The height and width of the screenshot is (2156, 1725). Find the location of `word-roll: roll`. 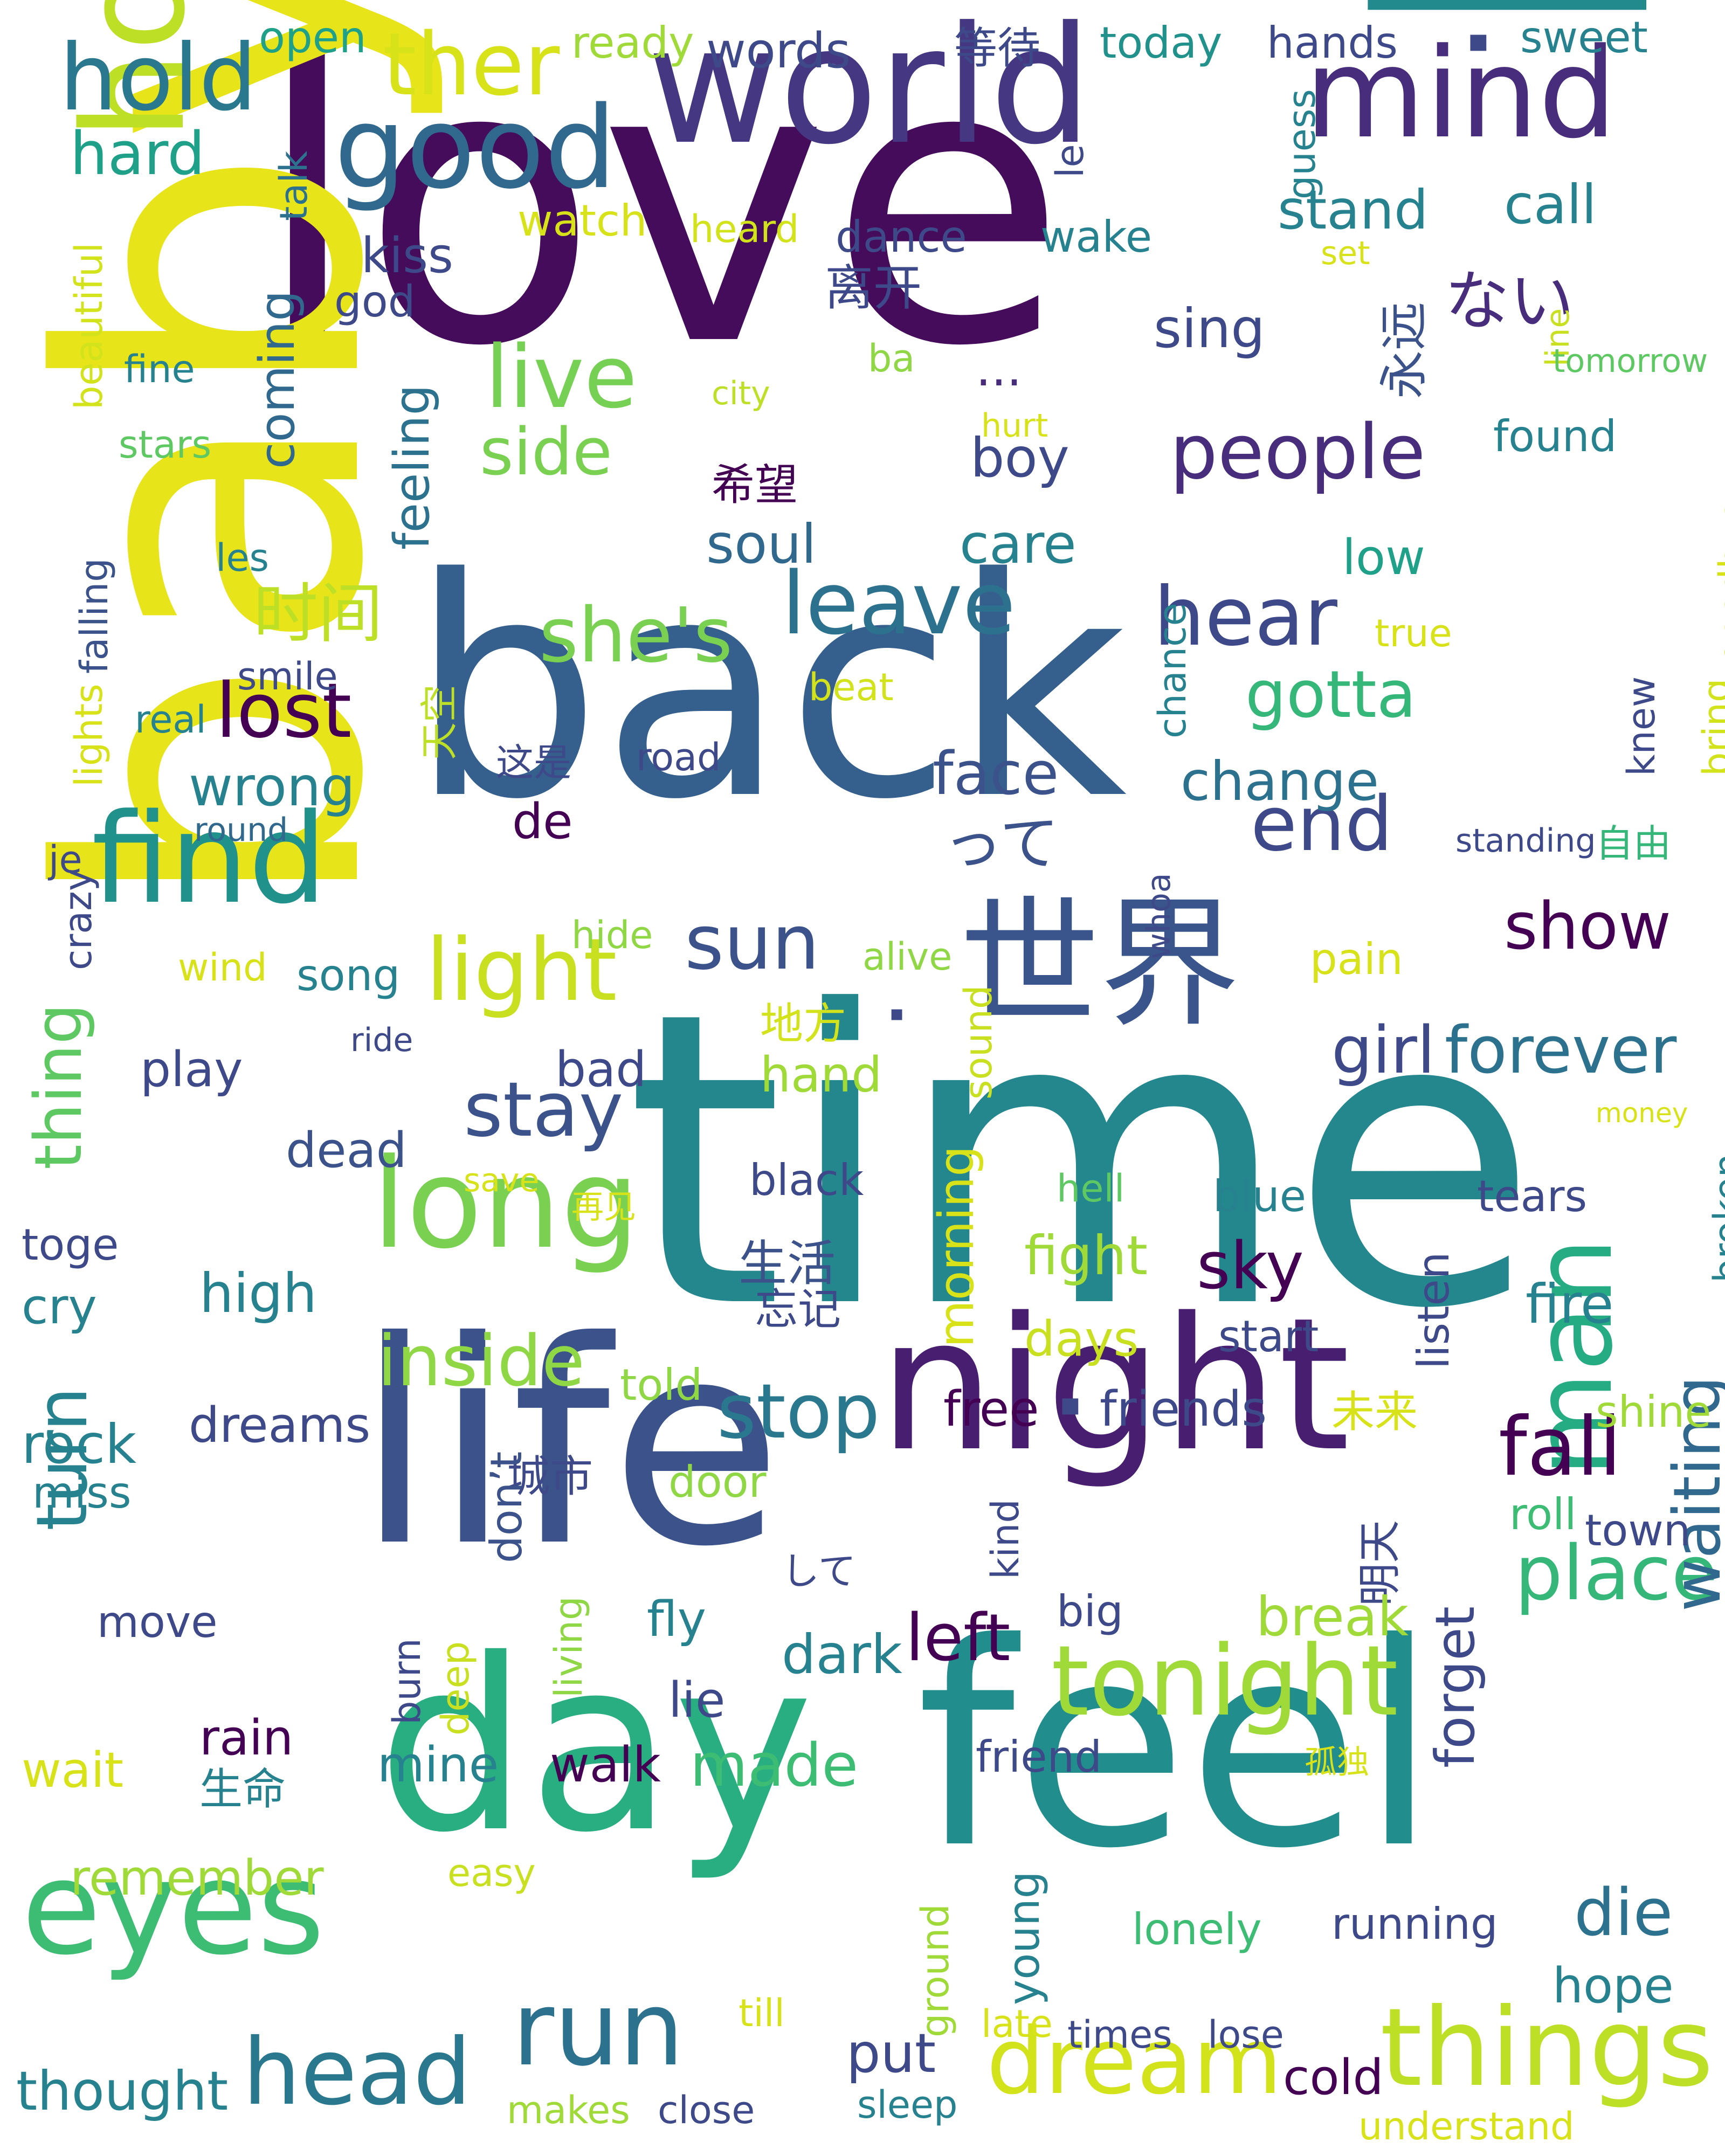

word-roll: roll is located at coordinates (1543, 1514).